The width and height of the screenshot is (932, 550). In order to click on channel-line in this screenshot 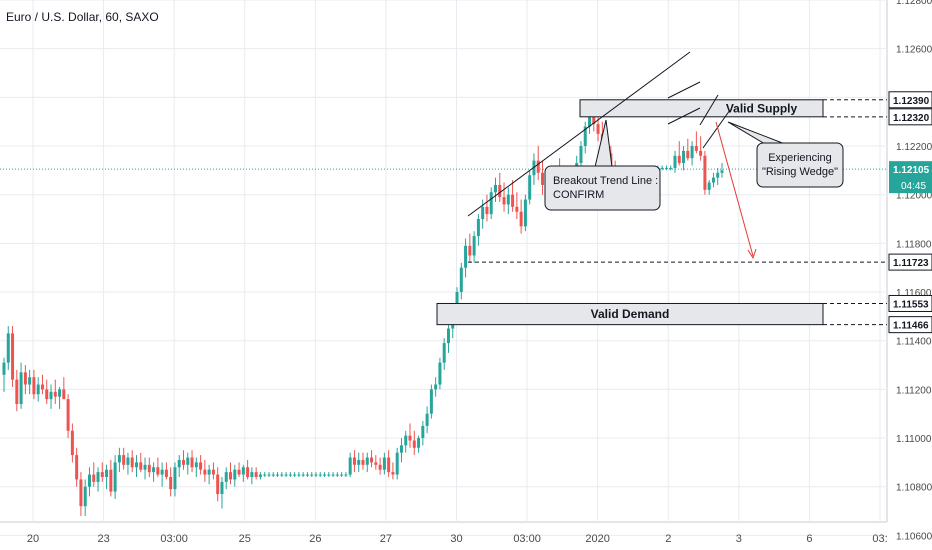, I will do `click(684, 116)`.